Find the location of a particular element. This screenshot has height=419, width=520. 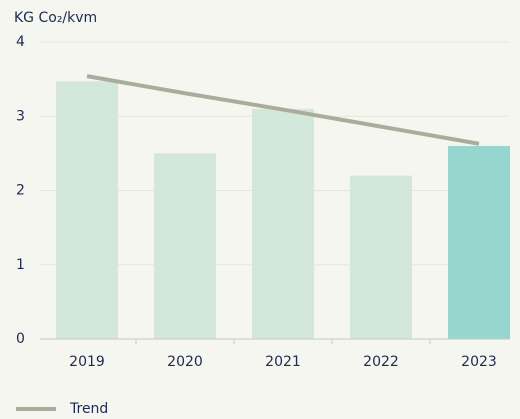

y-axis-label: KG Co₂/kvm is located at coordinates (55, 18).